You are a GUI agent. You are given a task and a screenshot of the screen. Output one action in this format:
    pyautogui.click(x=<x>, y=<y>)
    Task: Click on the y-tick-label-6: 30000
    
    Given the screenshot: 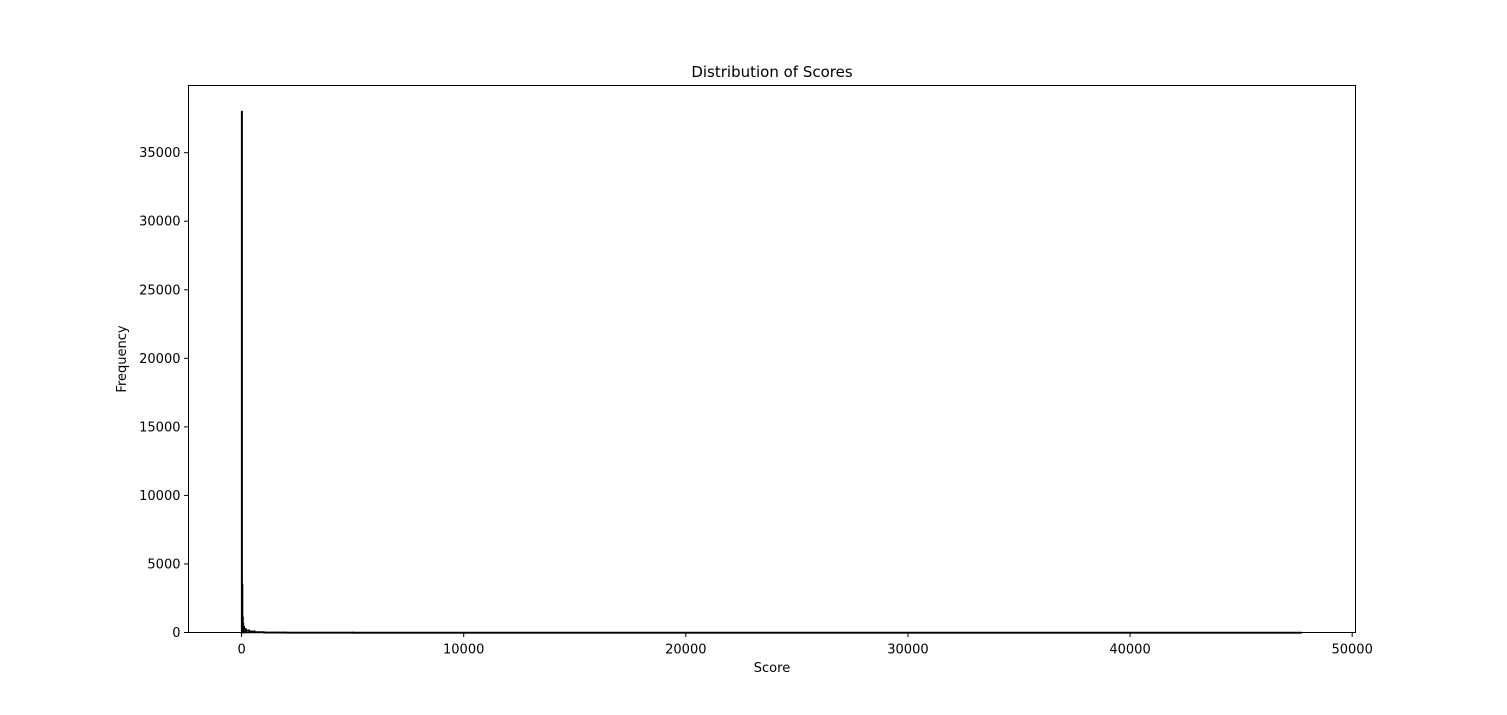 What is the action you would take?
    pyautogui.click(x=159, y=222)
    